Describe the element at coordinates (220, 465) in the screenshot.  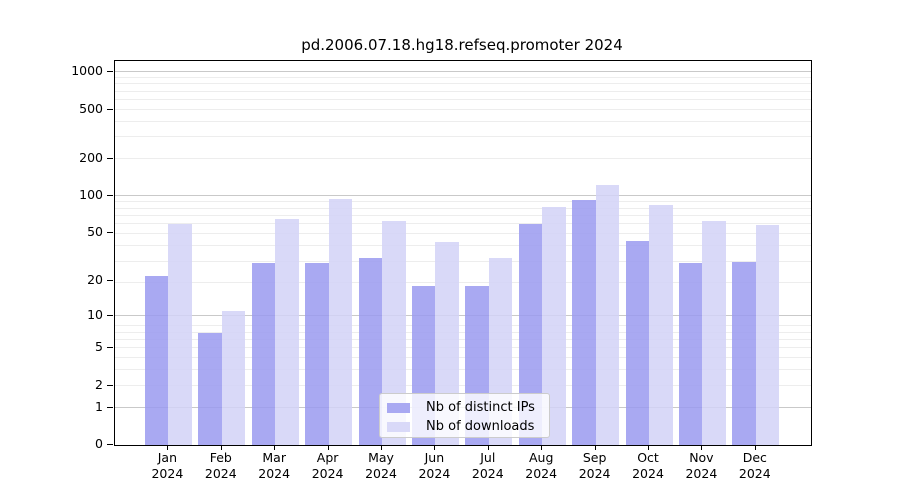
I see `x-tick-label: Feb 2024` at that location.